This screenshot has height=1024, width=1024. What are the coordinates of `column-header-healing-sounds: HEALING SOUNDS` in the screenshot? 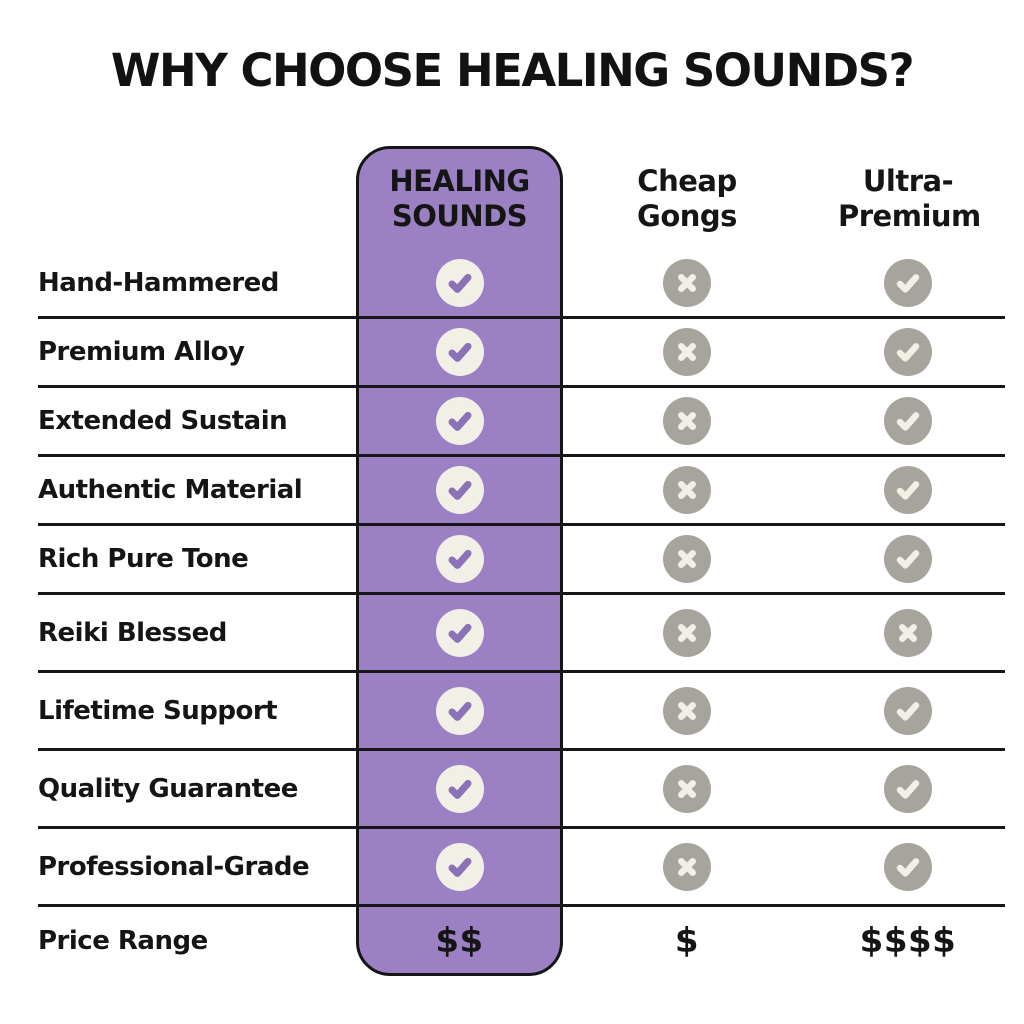 It's located at (459, 199).